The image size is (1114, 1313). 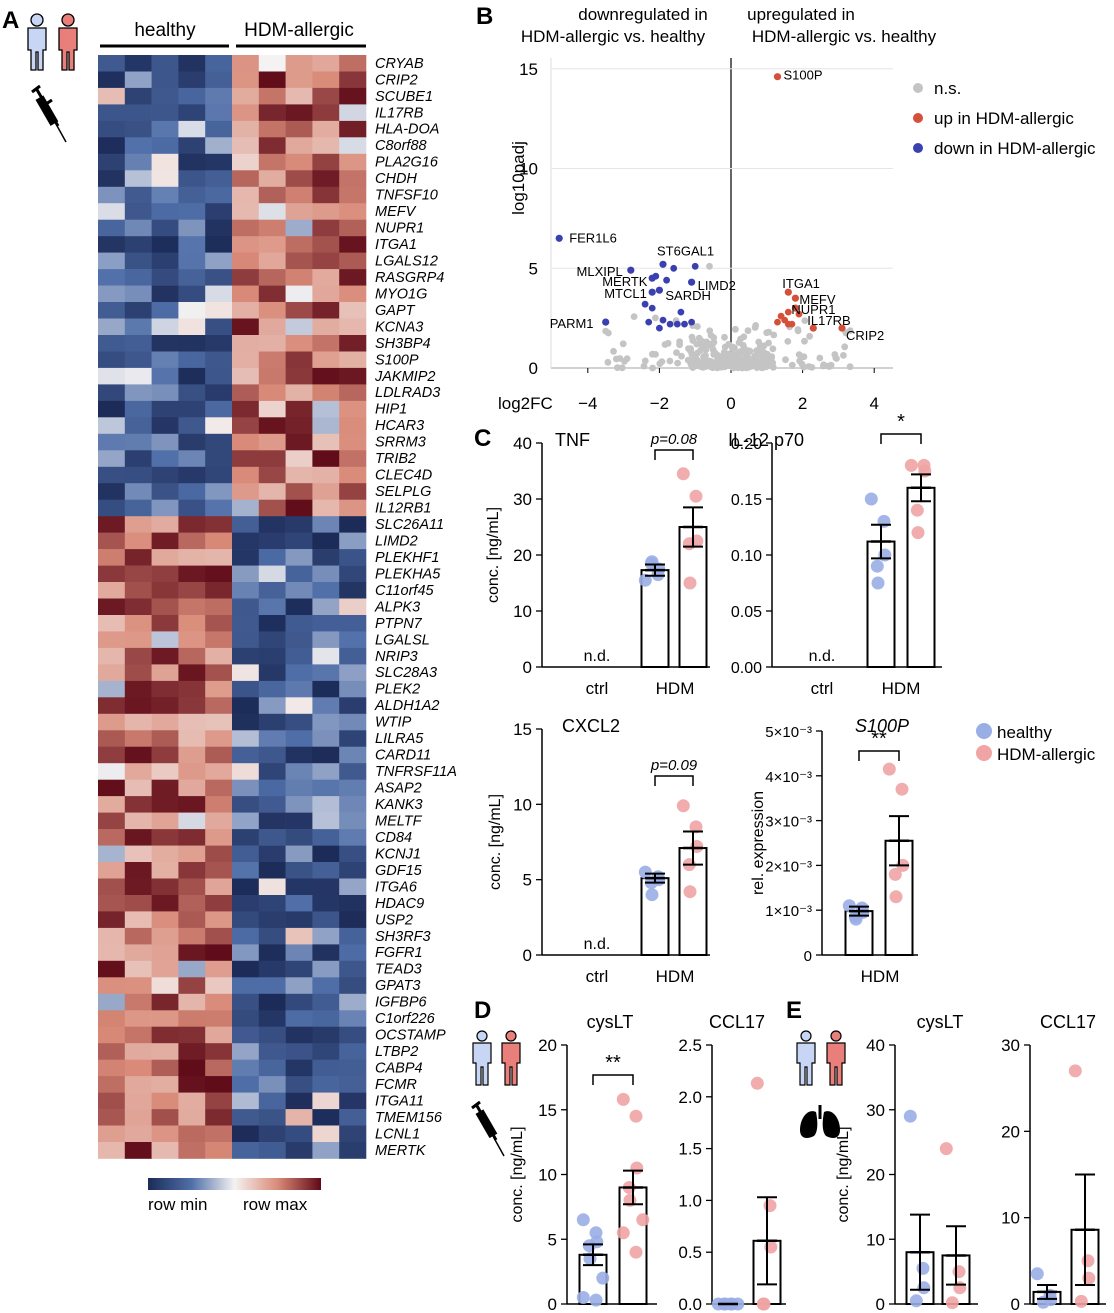 What do you see at coordinates (403, 344) in the screenshot?
I see `gene-label: SH3BP4` at bounding box center [403, 344].